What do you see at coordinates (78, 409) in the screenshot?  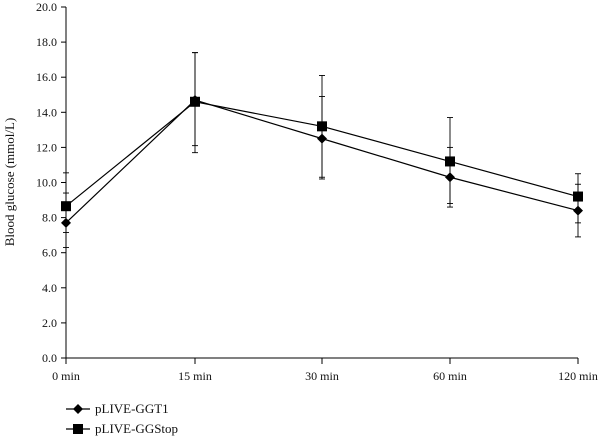 I see `diamond-marker` at bounding box center [78, 409].